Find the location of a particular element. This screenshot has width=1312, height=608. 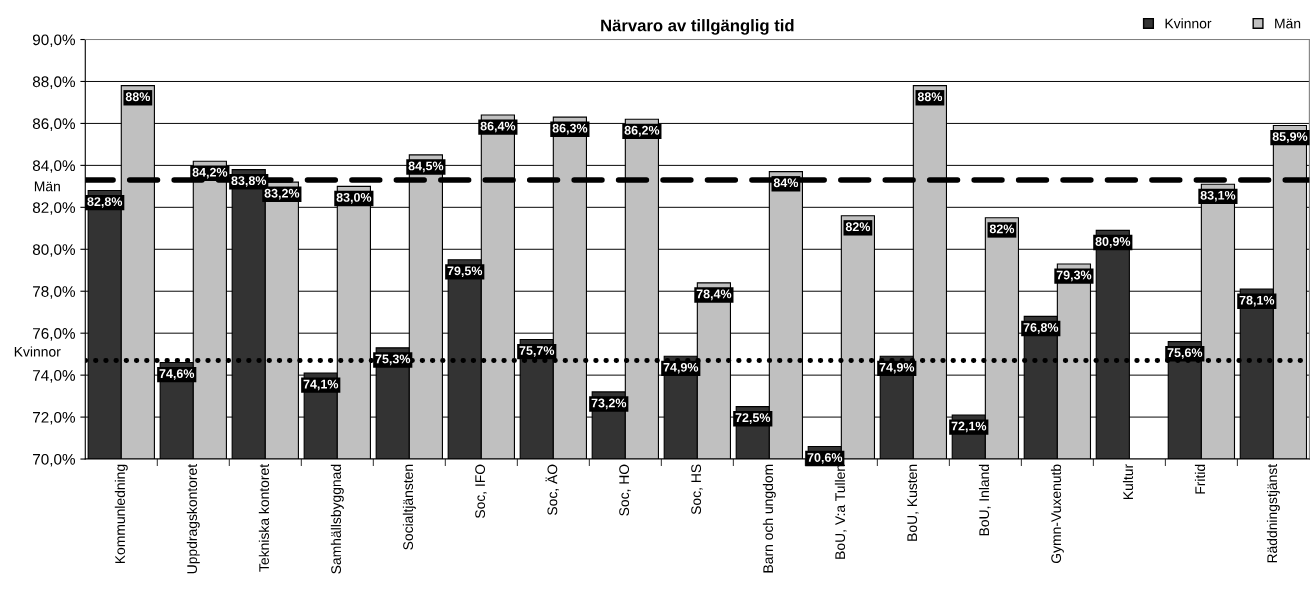

data-label: 83,8% is located at coordinates (249, 181).